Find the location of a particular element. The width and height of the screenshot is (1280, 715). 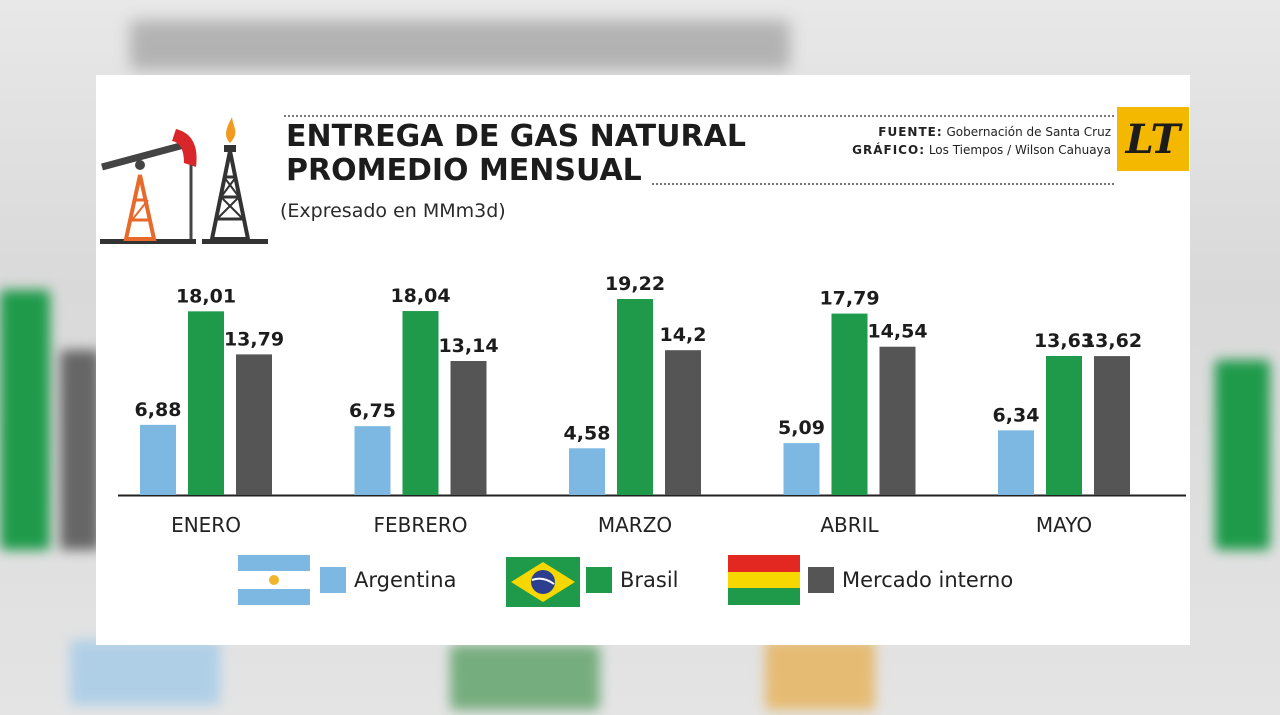

graphic-value: Los Tiempos / Wilson Cahuaya is located at coordinates (1019, 150).